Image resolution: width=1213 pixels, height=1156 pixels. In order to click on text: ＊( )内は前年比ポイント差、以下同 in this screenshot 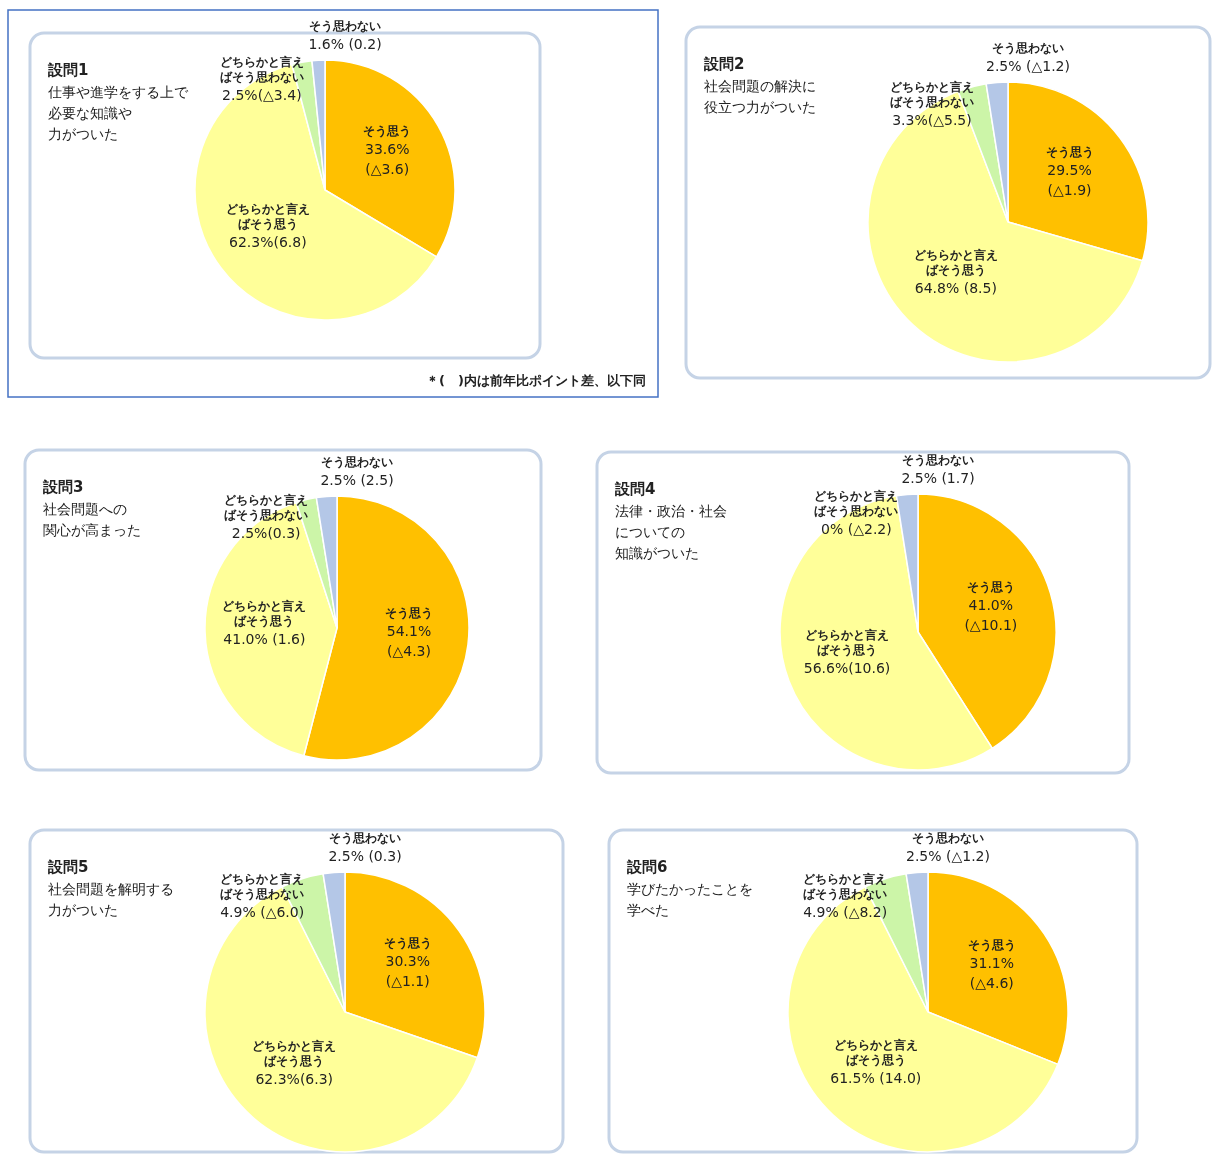, I will do `click(536, 380)`.